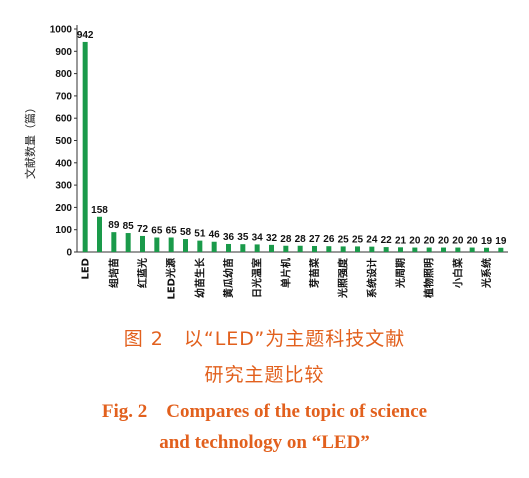 Image resolution: width=529 pixels, height=478 pixels. What do you see at coordinates (215, 235) in the screenshot?
I see `data-label: 46` at bounding box center [215, 235].